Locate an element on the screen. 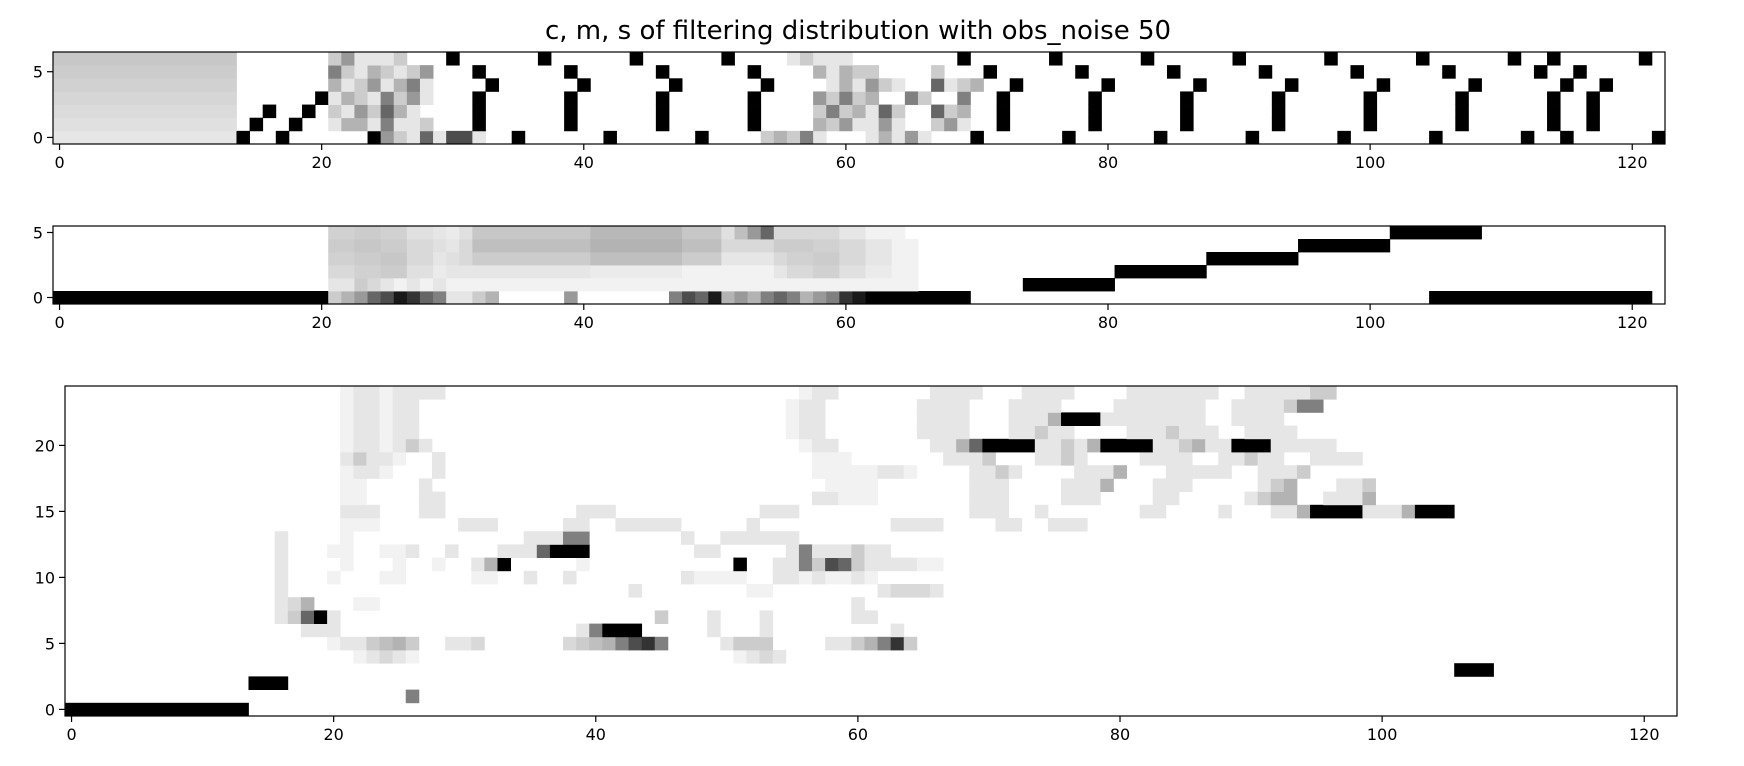 This screenshot has height=766, width=1744. x-tick-label: 0 is located at coordinates (59, 322).